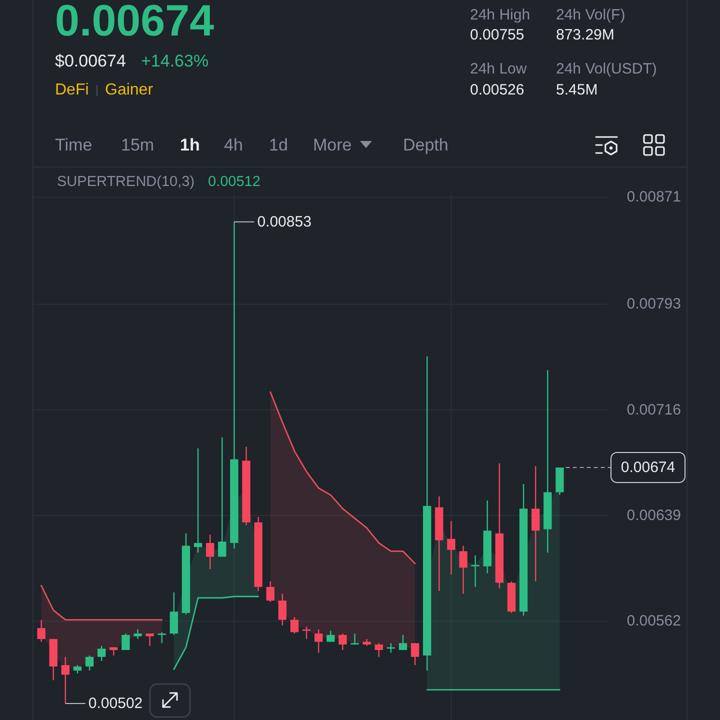 This screenshot has height=720, width=720. I want to click on text: 24h High, so click(500, 15).